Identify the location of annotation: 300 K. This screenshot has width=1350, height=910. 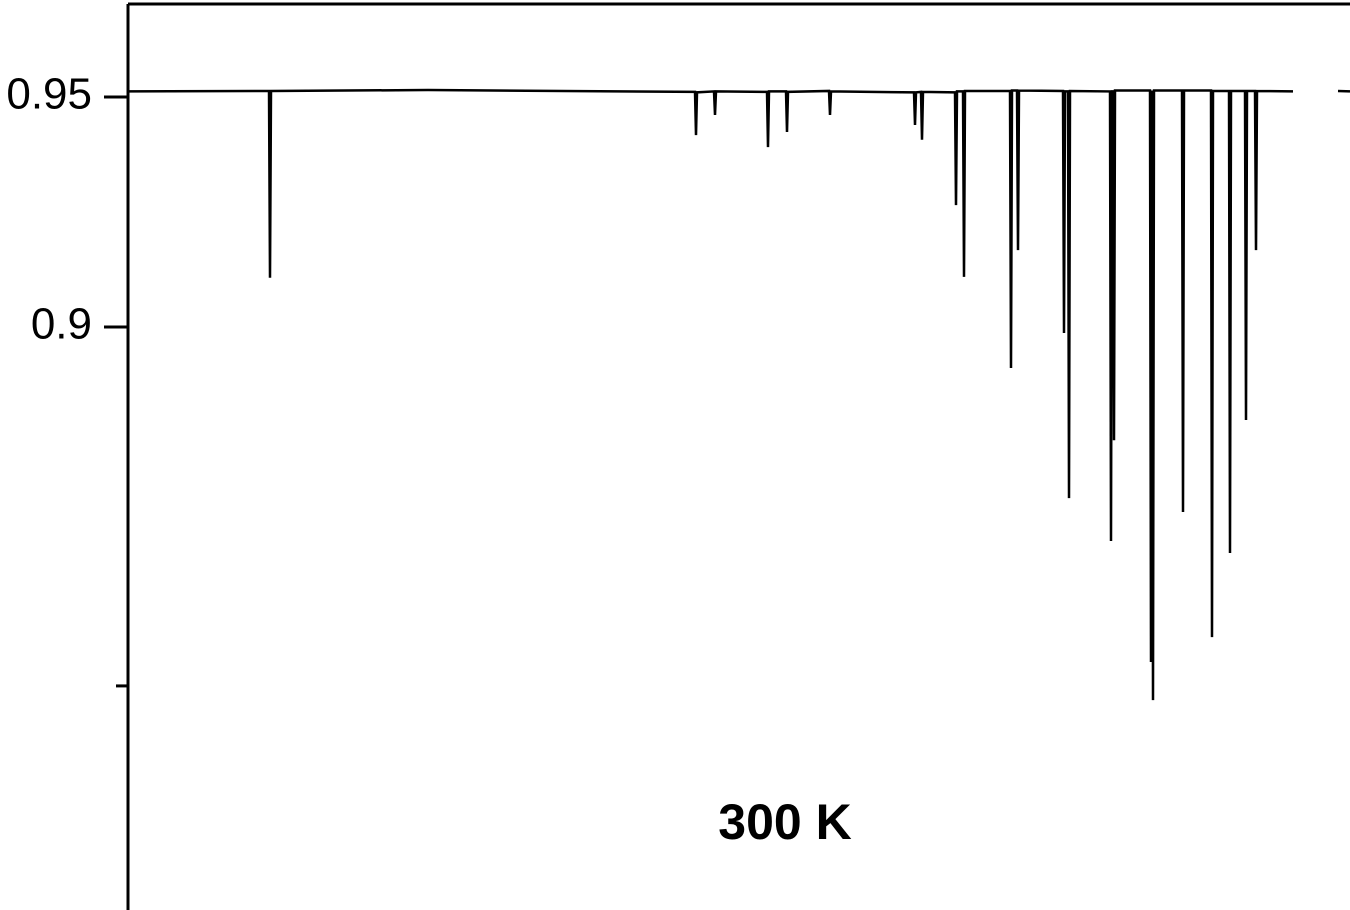
(784, 822).